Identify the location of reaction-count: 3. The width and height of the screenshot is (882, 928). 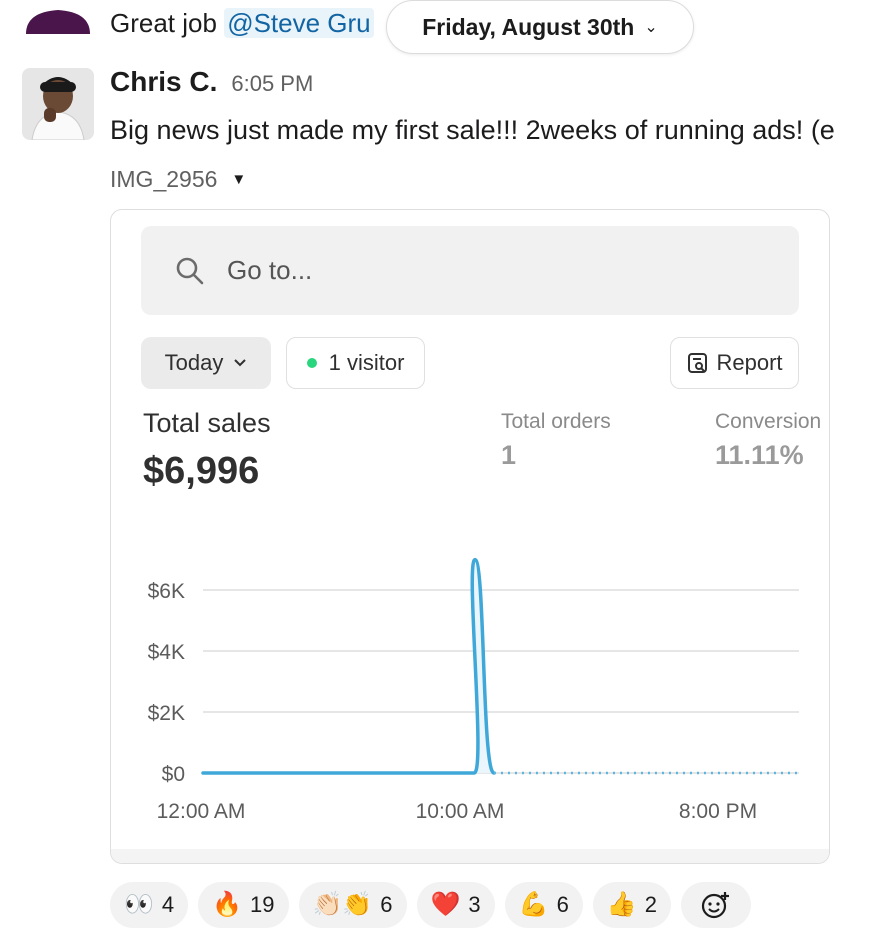
(474, 904).